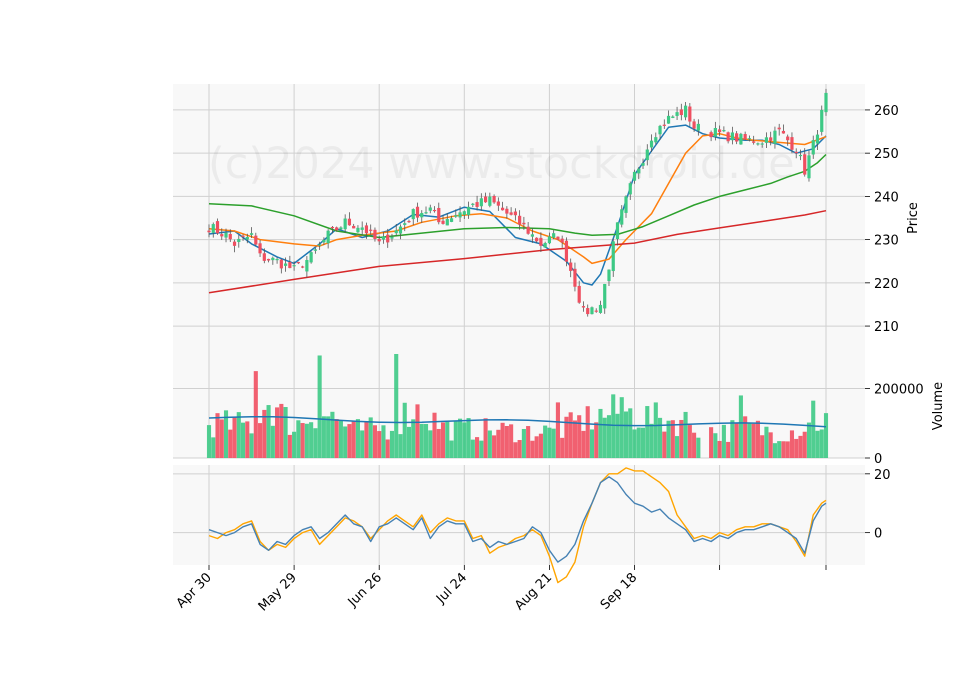  What do you see at coordinates (886, 154) in the screenshot?
I see `price-tick-label: 250` at bounding box center [886, 154].